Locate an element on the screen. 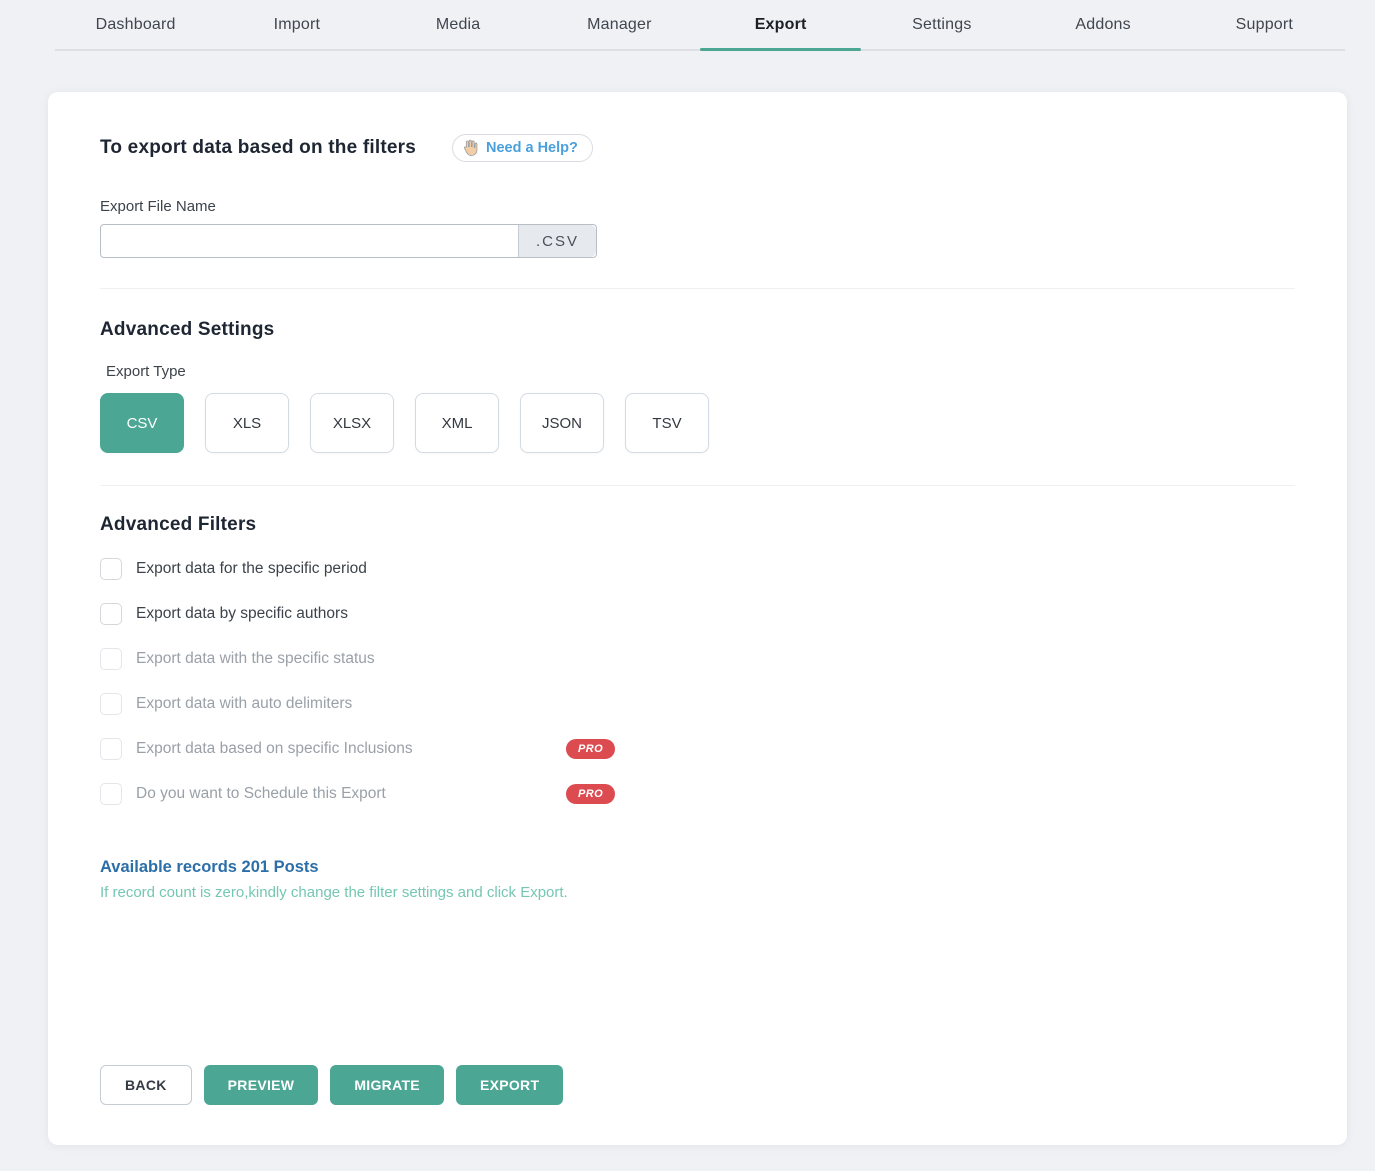 This screenshot has width=1375, height=1171. raised-hand-icon is located at coordinates (470, 148).